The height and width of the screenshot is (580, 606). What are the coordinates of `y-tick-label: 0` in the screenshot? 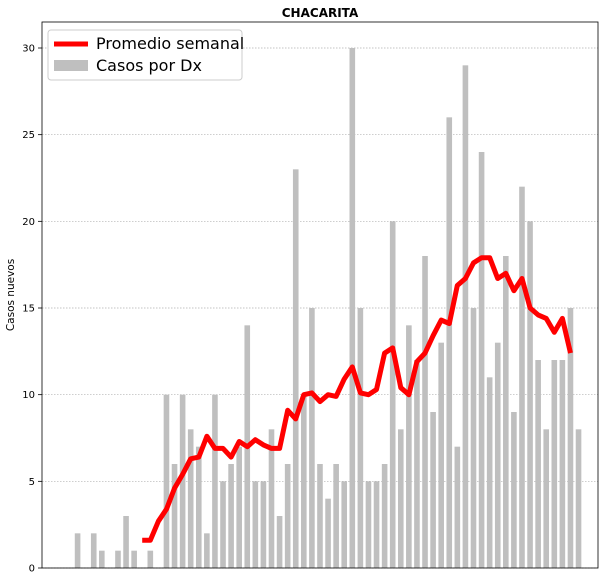 It's located at (32, 569).